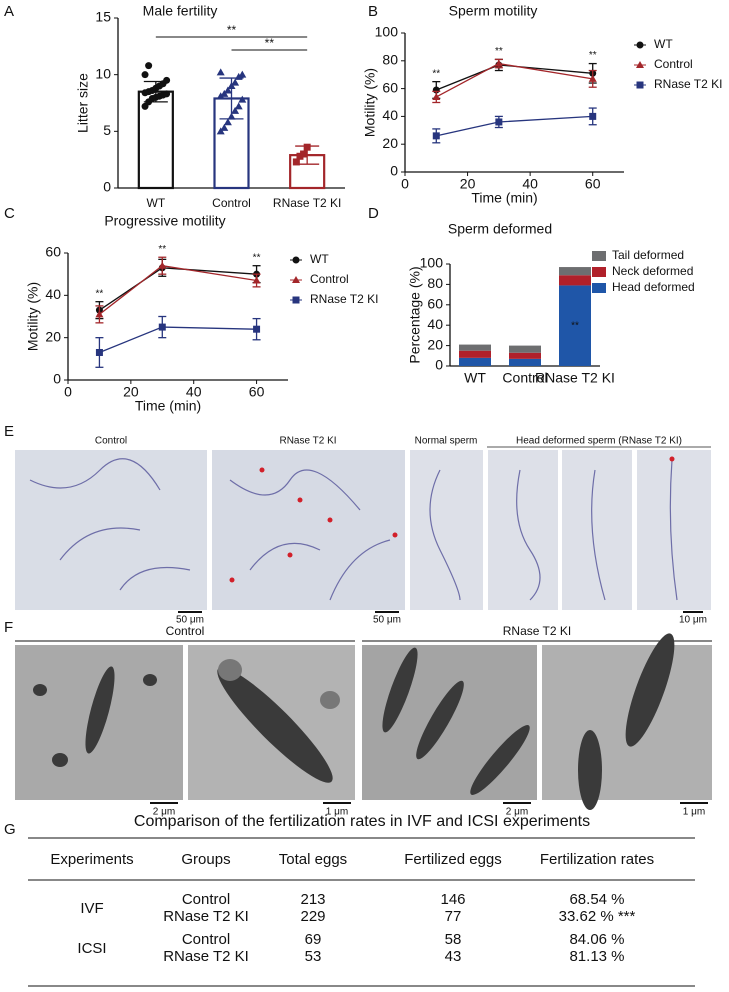  I want to click on x-tick-label: Control, so click(524, 378).